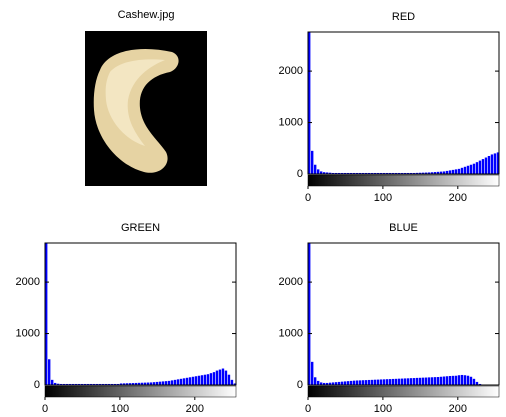  I want to click on chart-title: RED, so click(403, 17).